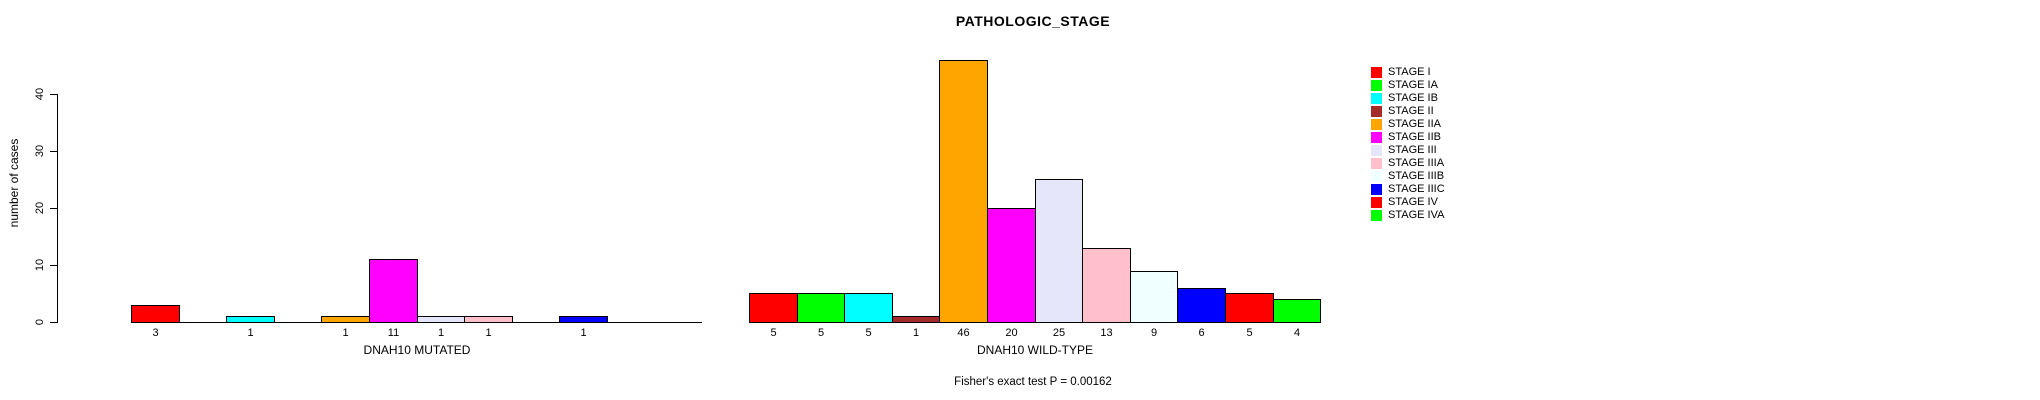 The height and width of the screenshot is (400, 2040). I want to click on bar-value-label: 46, so click(963, 333).